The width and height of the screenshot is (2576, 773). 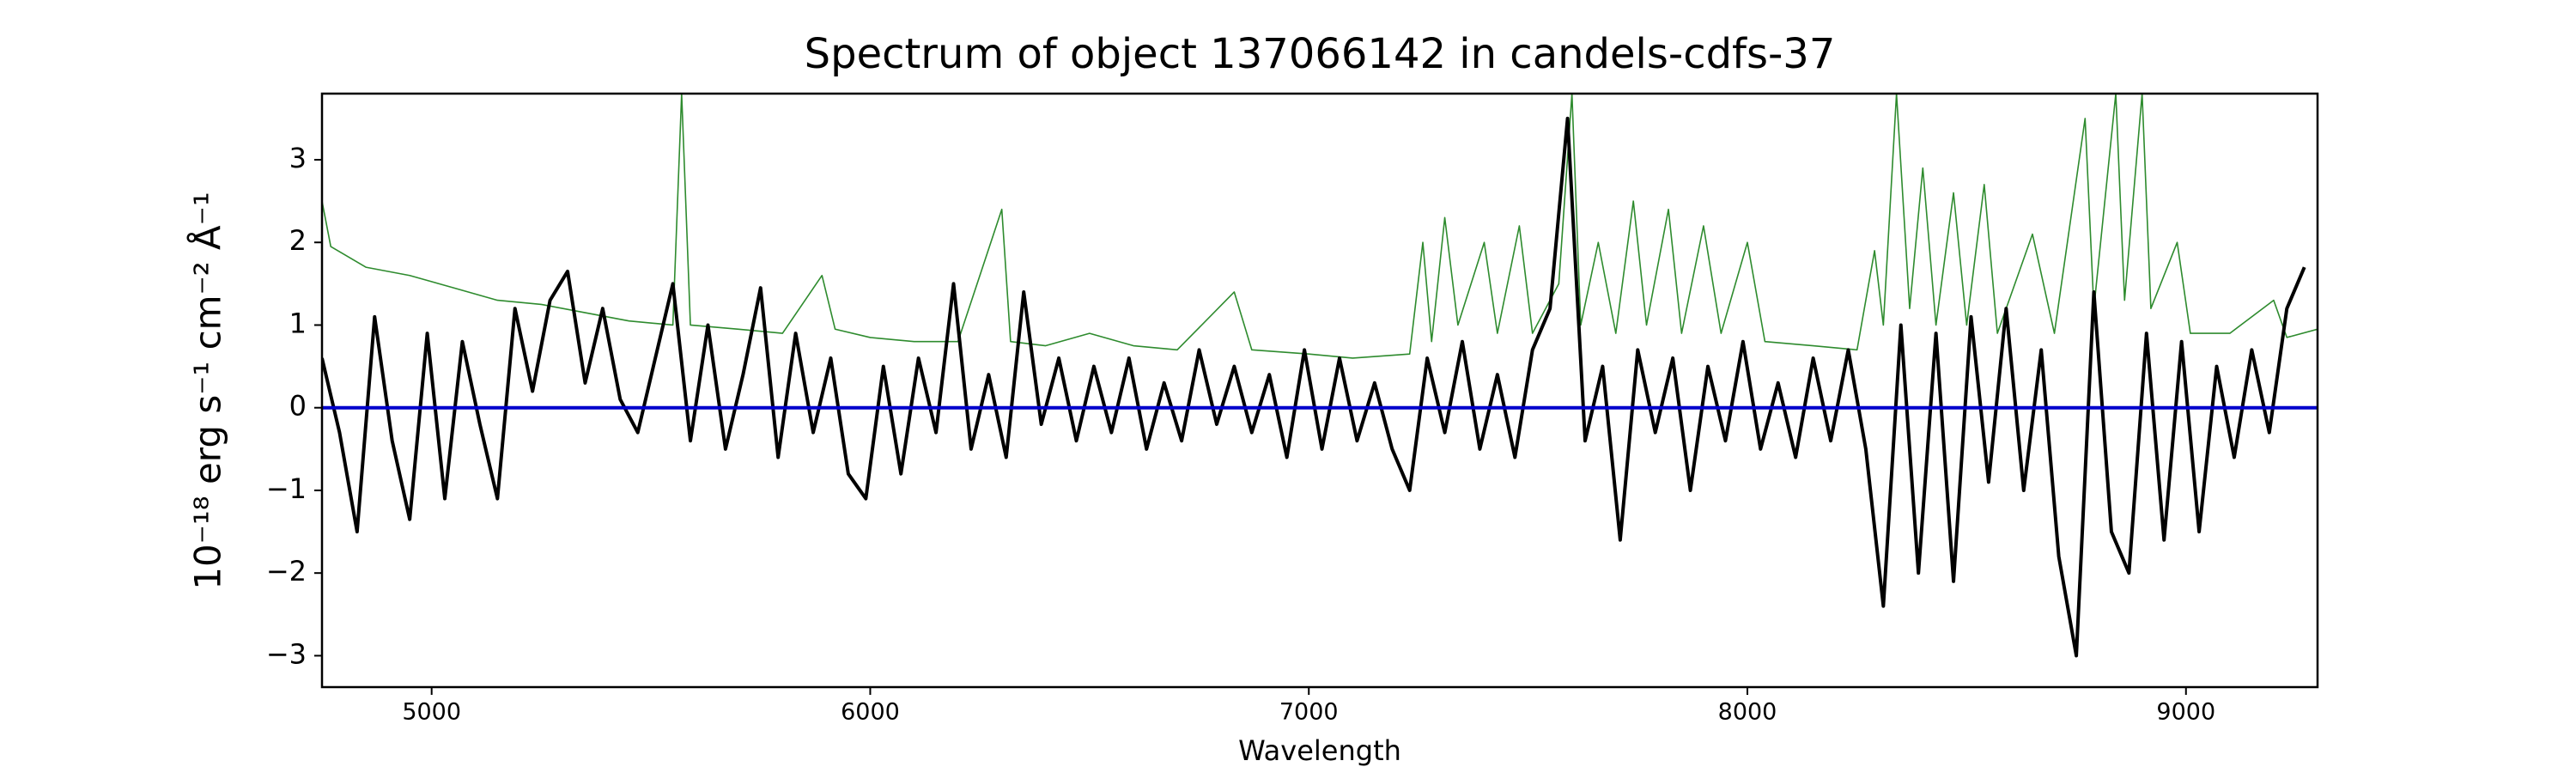 What do you see at coordinates (286, 653) in the screenshot?
I see `y-tick-label: −3` at bounding box center [286, 653].